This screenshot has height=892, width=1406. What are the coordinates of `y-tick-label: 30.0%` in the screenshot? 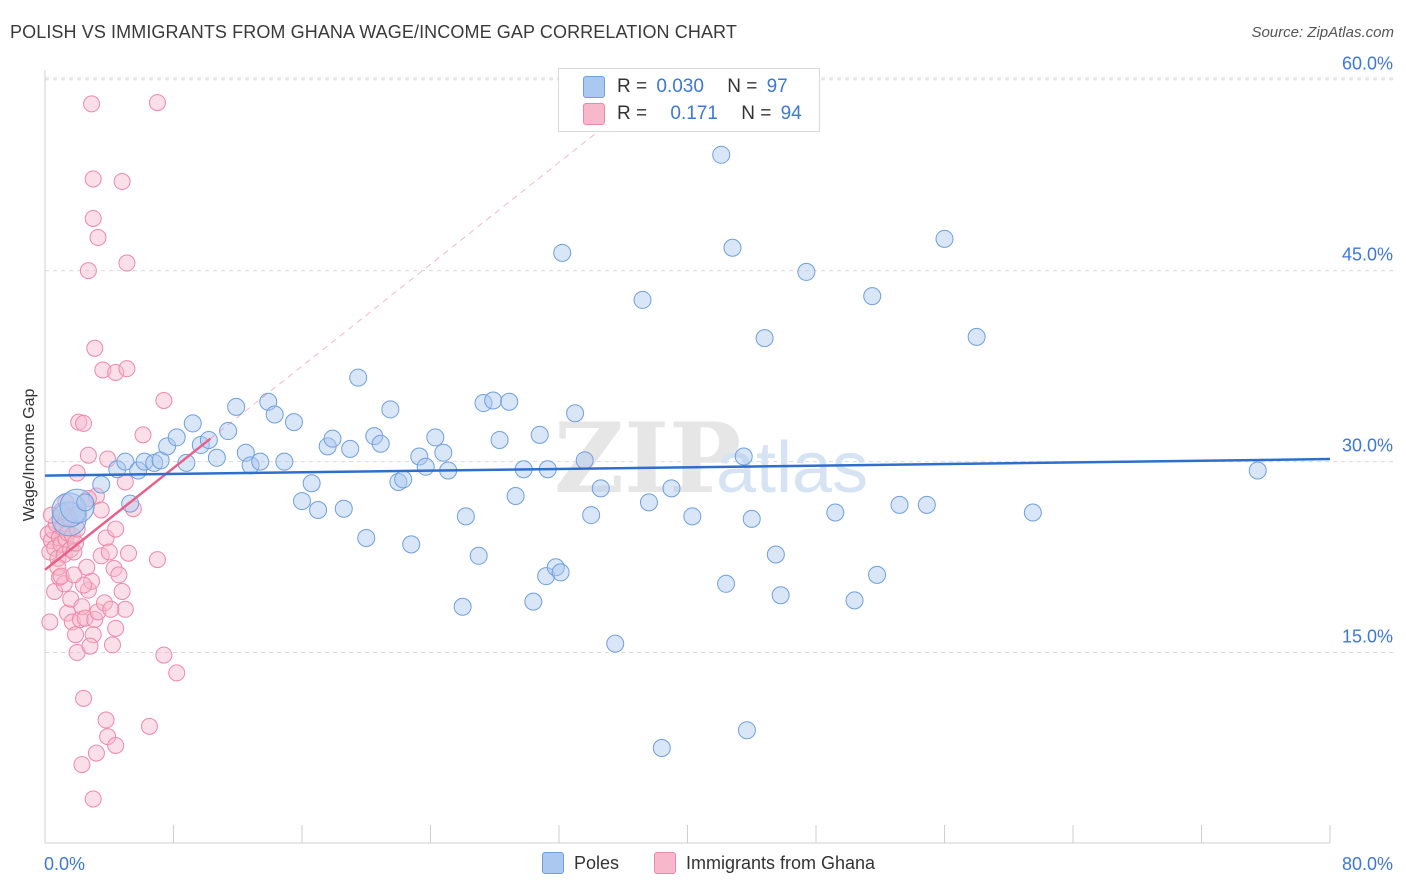 It's located at (1367, 446).